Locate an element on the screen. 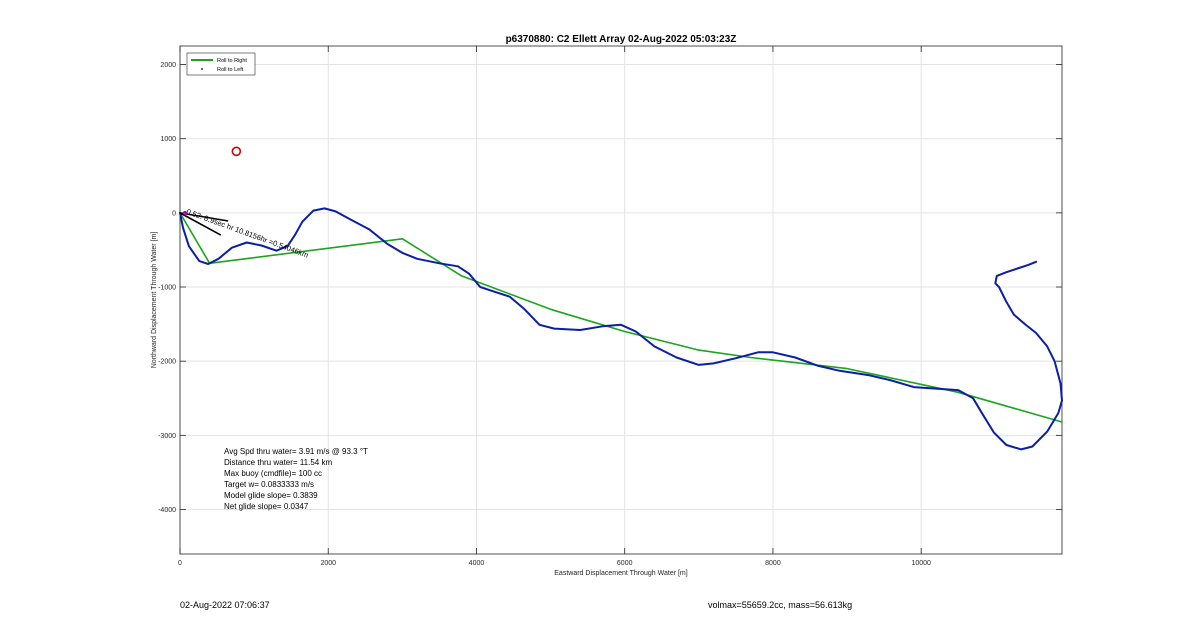  stats-line: Max buoy (cmdfile)= 100 cc is located at coordinates (273, 473).